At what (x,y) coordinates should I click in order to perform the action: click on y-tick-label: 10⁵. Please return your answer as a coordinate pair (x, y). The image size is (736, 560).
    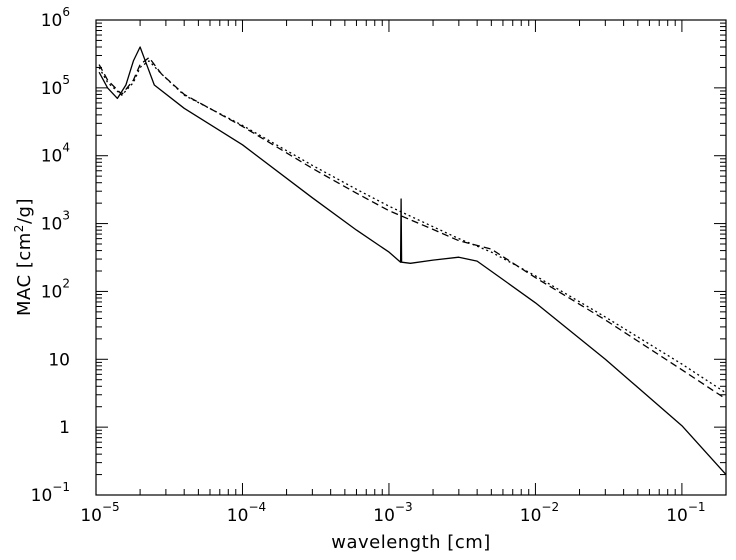
    Looking at the image, I should click on (55, 86).